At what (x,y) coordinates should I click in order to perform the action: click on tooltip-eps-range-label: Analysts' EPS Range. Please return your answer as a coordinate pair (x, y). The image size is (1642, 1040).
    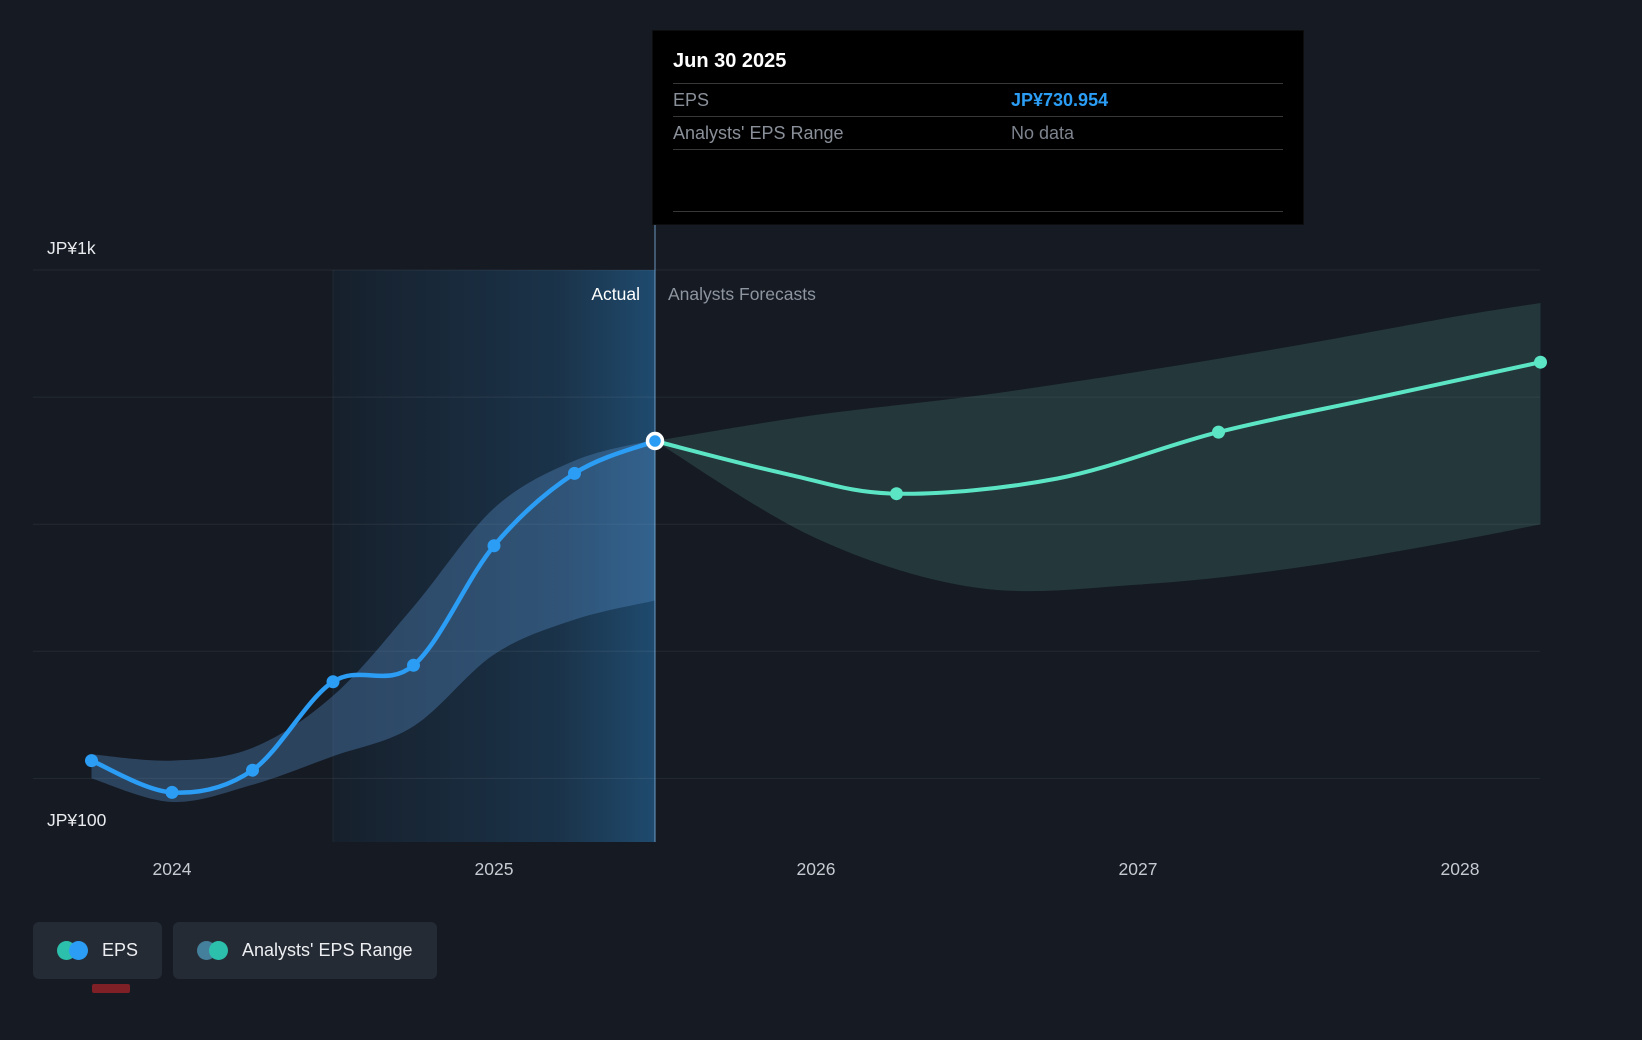
    Looking at the image, I should click on (758, 132).